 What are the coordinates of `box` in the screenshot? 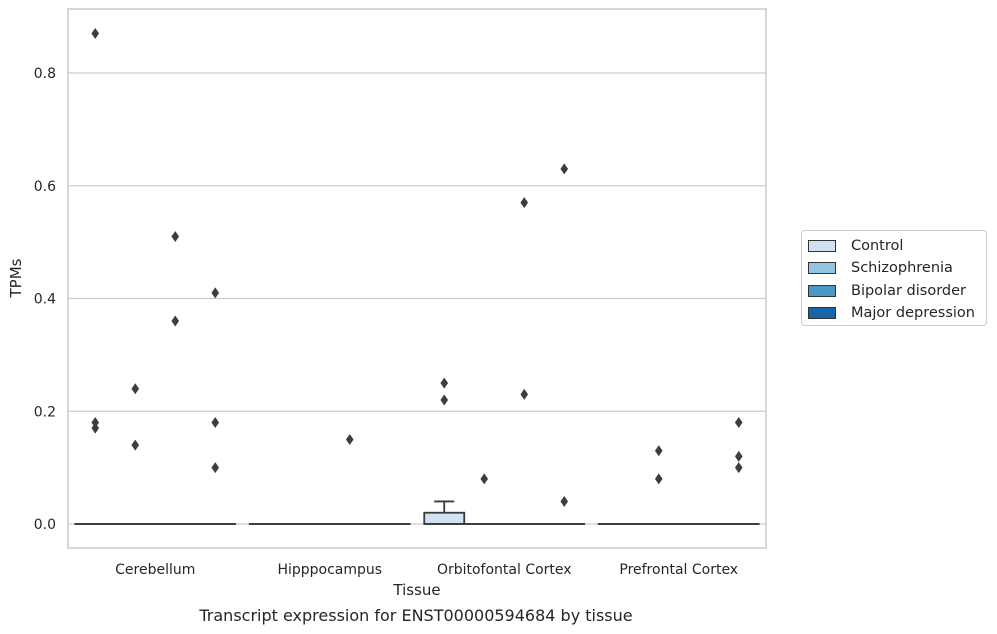 It's located at (444, 518).